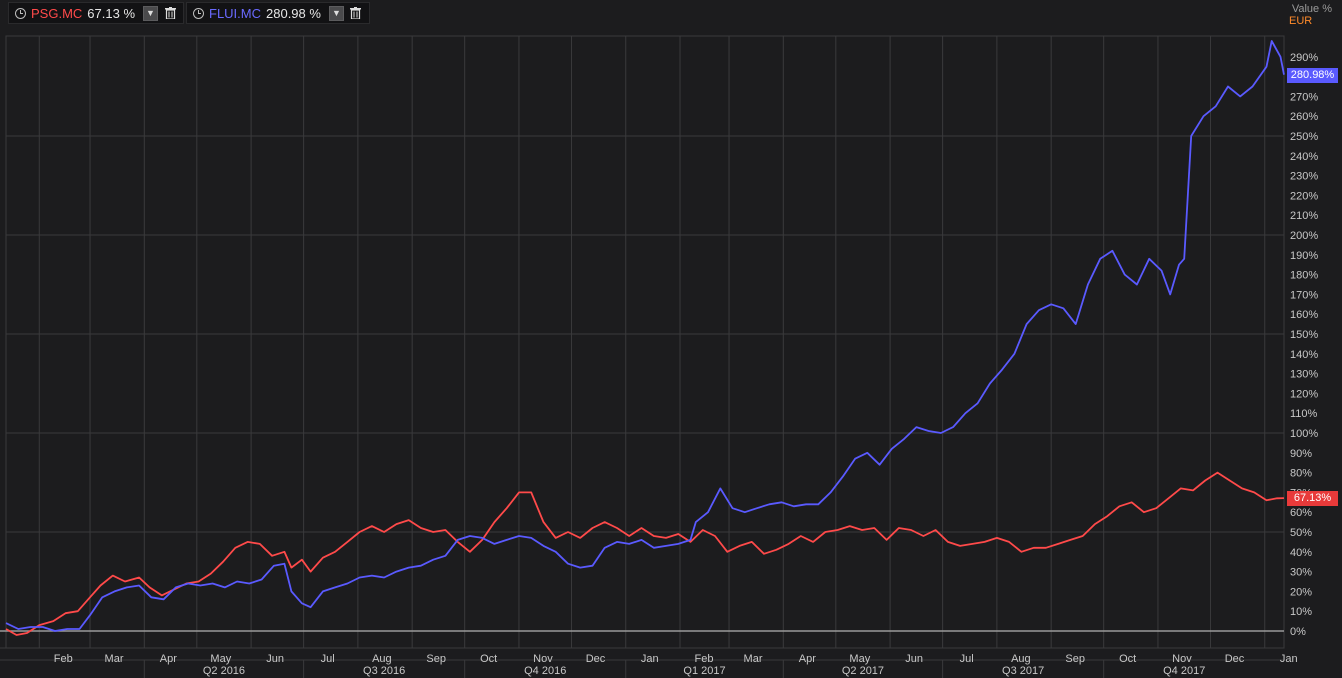  Describe the element at coordinates (1301, 474) in the screenshot. I see `y-tick-label: 80%` at that location.